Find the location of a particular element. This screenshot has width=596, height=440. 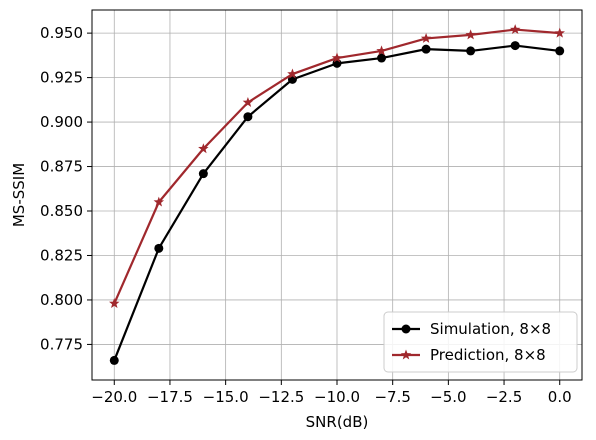

y-tick-label: 0.850 is located at coordinates (61, 211).